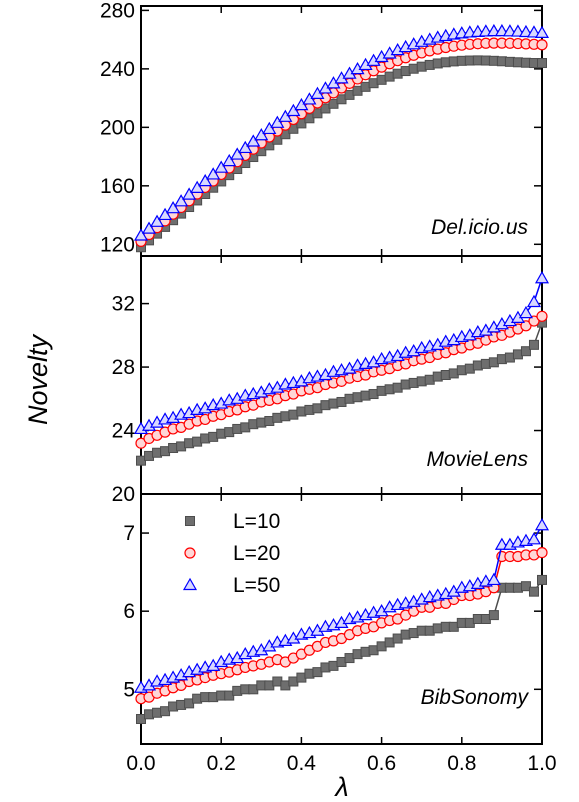 This screenshot has height=802, width=579. Describe the element at coordinates (123, 367) in the screenshot. I see `y-tick-label: 28` at that location.